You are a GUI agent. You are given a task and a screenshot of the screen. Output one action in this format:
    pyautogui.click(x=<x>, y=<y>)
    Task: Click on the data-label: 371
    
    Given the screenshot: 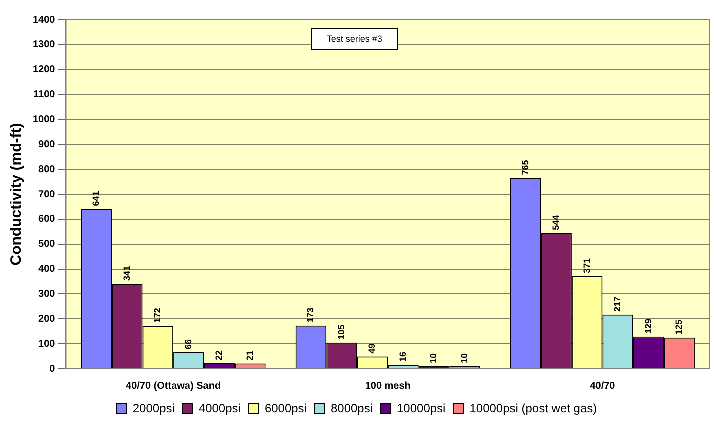 What is the action you would take?
    pyautogui.click(x=587, y=266)
    